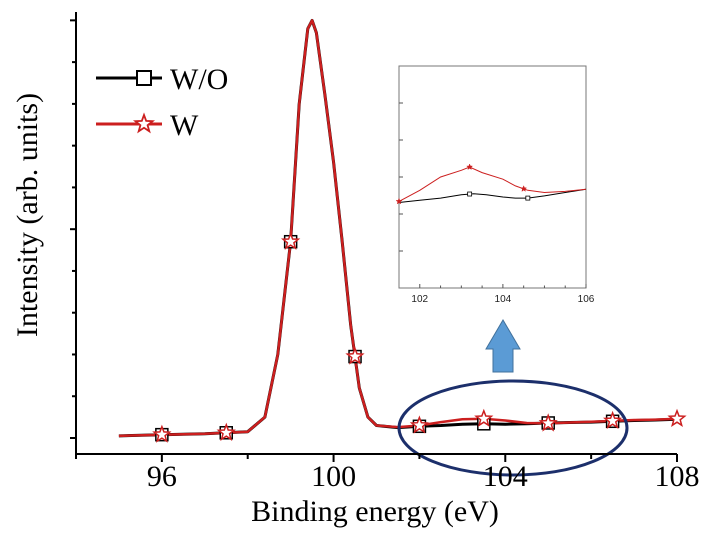 This screenshot has width=702, height=536. Describe the element at coordinates (27, 215) in the screenshot. I see `y-axis-title: Intensity (arb. units)` at that location.